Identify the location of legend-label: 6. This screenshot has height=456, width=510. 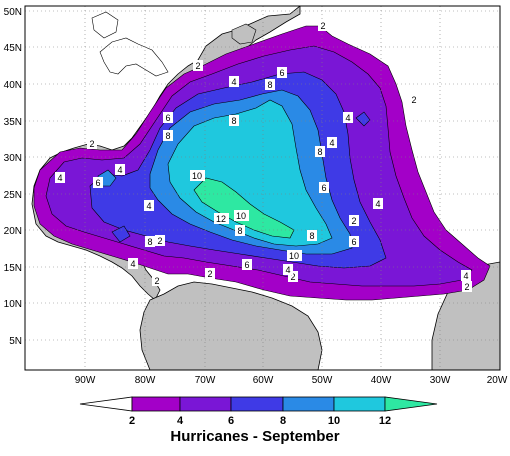
(231, 421).